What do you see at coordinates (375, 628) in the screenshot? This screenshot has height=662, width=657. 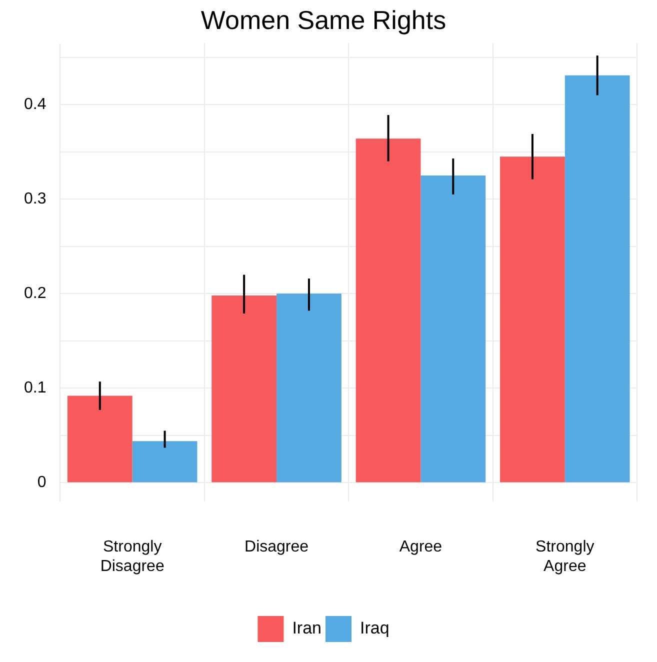 I see `legend-label: Iraq` at bounding box center [375, 628].